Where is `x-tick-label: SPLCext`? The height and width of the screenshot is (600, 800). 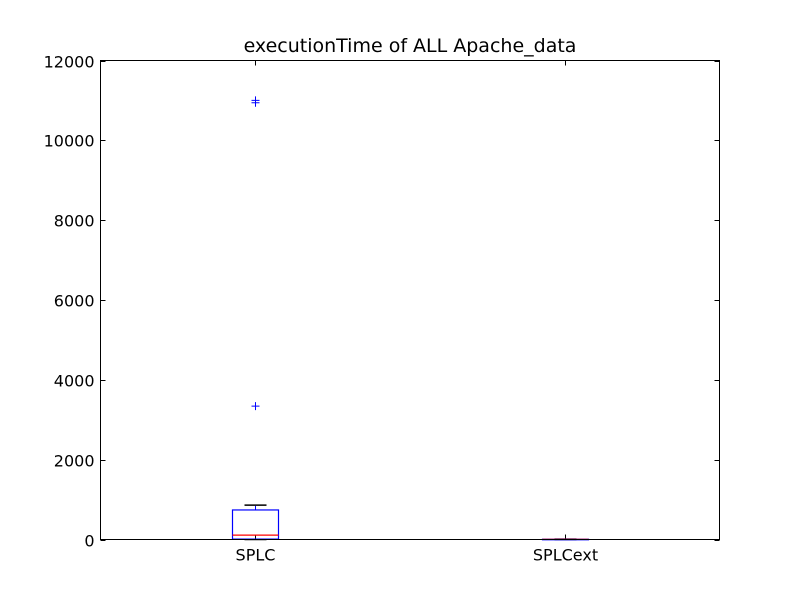
x-tick-label: SPLCext is located at coordinates (565, 555).